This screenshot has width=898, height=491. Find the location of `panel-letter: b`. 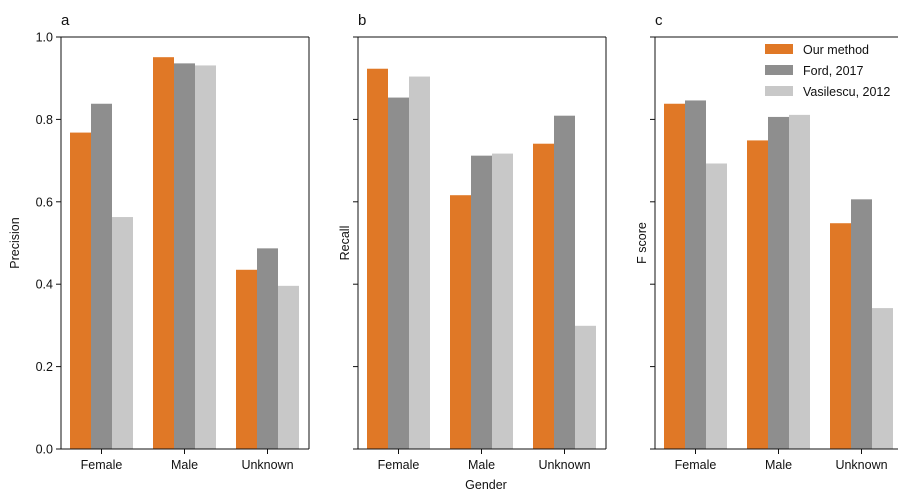

panel-letter: b is located at coordinates (362, 20).